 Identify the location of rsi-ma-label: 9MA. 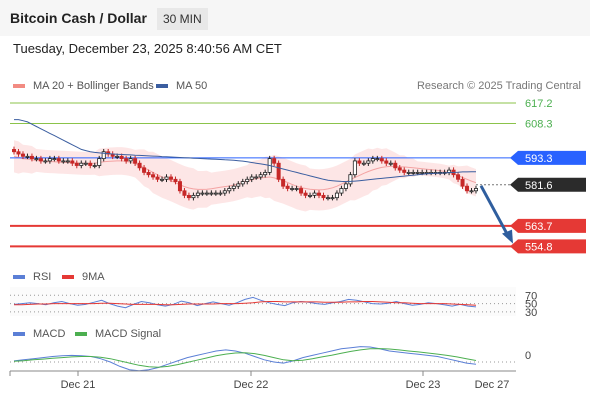
(93, 277).